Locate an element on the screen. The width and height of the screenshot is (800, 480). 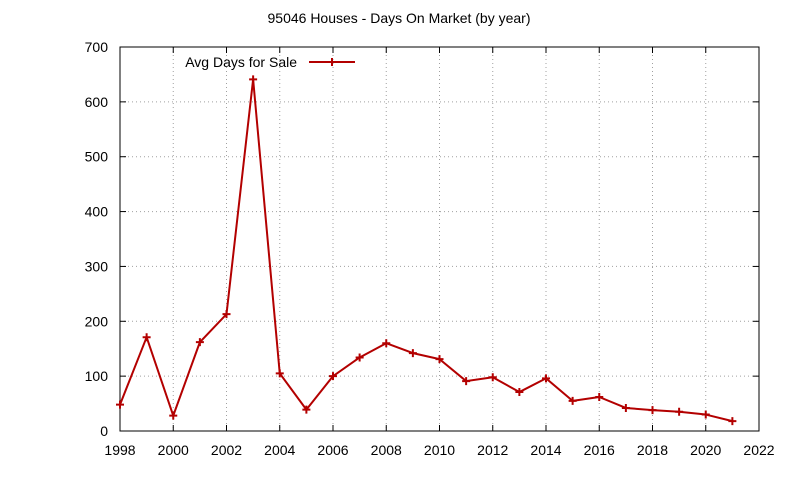
x-tick-label: 2018 is located at coordinates (652, 450).